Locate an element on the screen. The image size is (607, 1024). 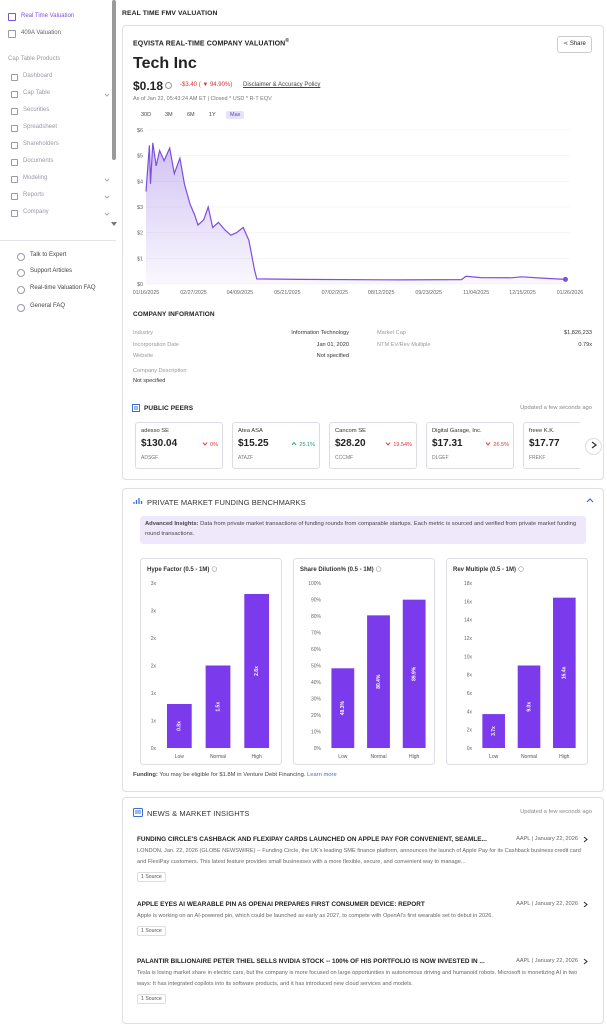
help-link: Real-time Valuation FAQ is located at coordinates (63, 288).